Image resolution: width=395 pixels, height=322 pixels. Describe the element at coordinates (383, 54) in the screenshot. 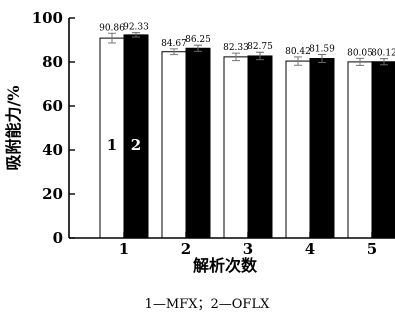

I see `data-label: 80.12` at that location.